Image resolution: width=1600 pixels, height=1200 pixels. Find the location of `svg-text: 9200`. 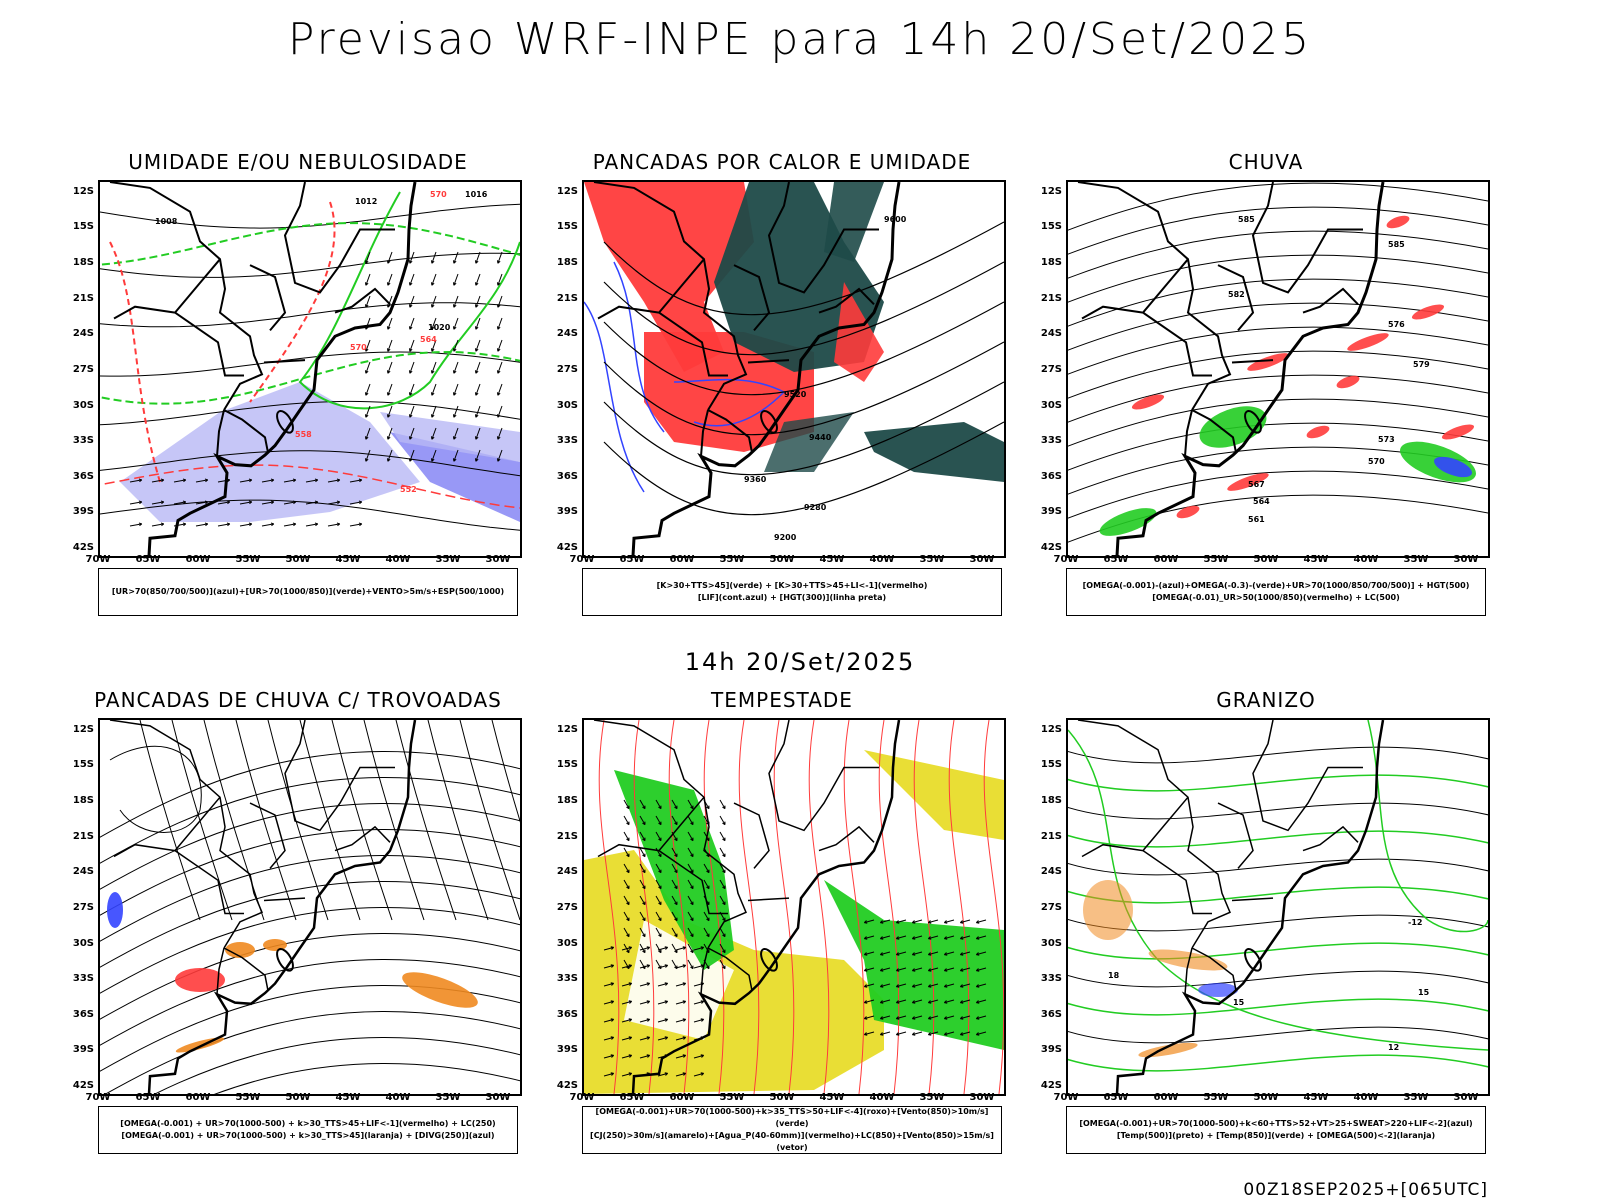

svg-text: 9200 is located at coordinates (785, 537).